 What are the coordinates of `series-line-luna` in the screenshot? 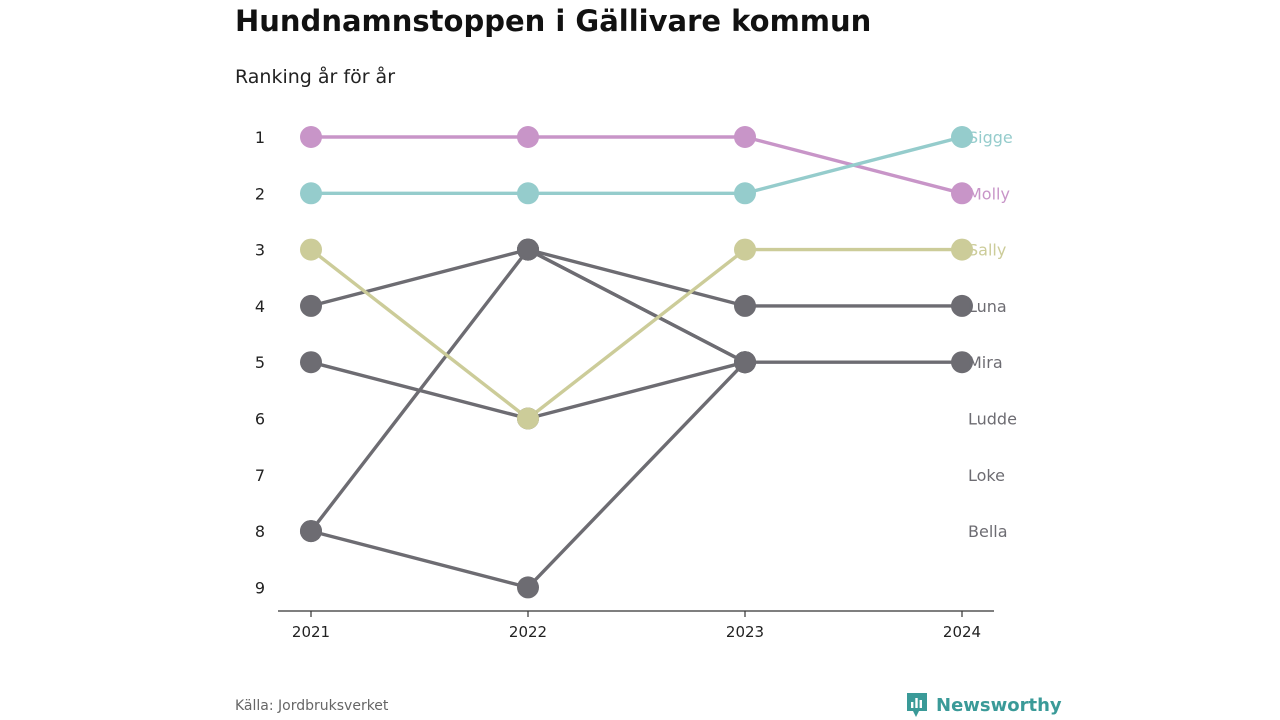 It's located at (636, 277).